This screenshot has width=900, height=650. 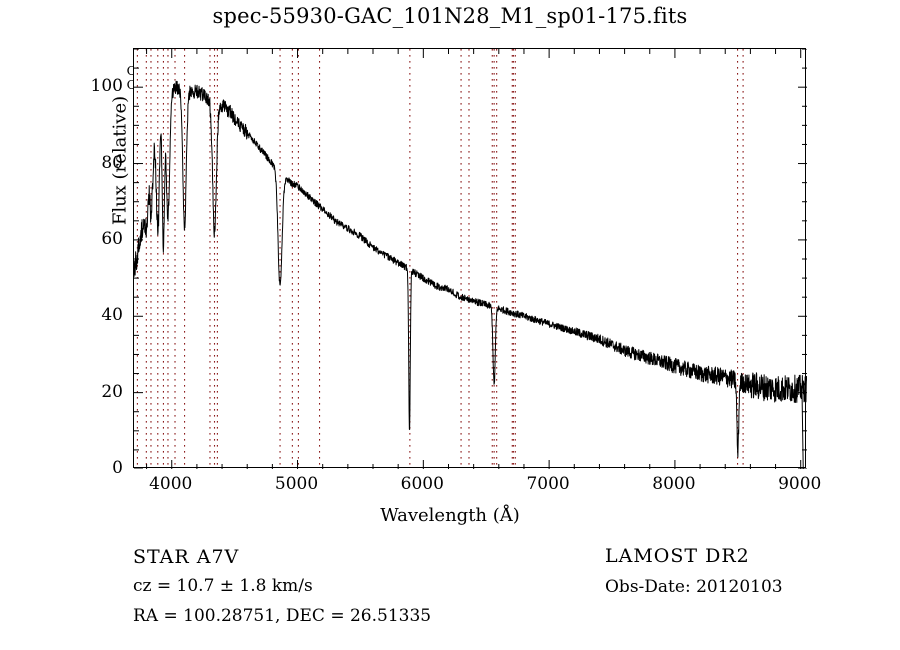 I want to click on x-tick-label: 4000, so click(x=171, y=484).